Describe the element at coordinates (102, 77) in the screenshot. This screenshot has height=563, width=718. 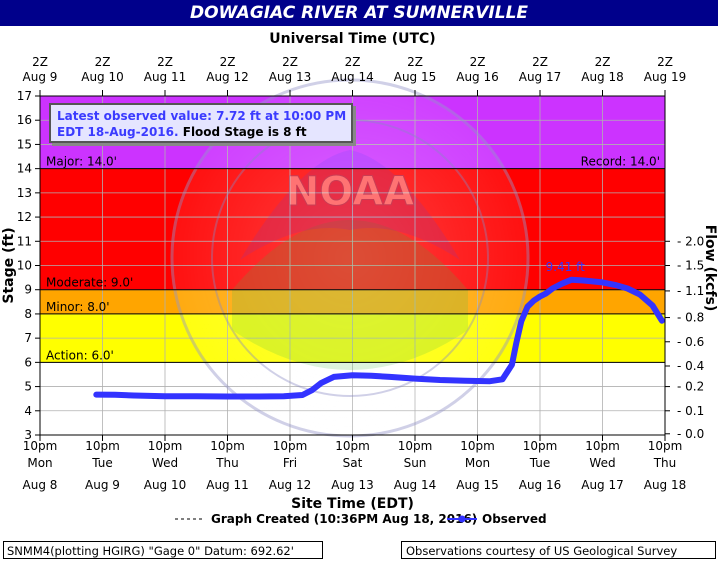
I see `top-tick-date-1: Aug 10` at that location.